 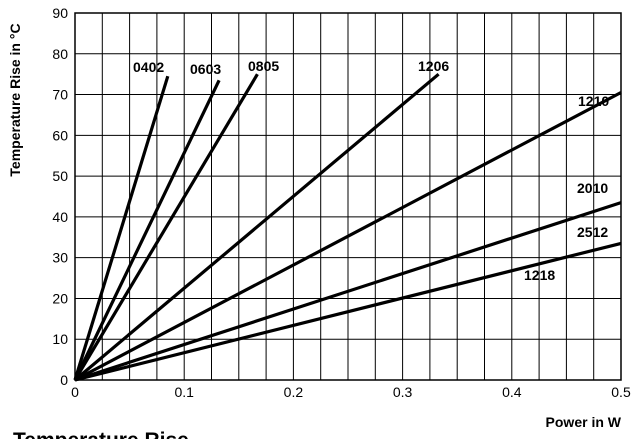 I want to click on y-tick-label: 70, so click(x=60, y=95).